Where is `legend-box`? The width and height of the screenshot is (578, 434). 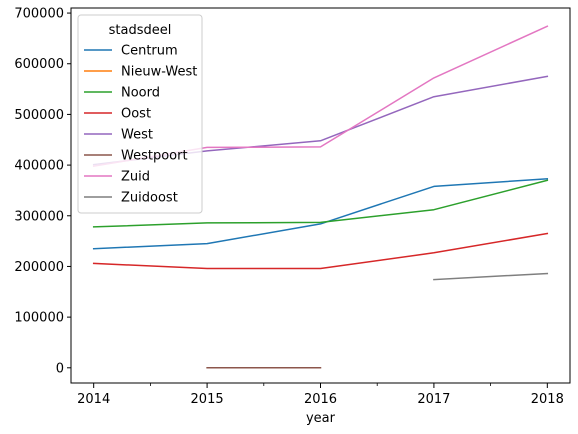 legend-box is located at coordinates (140, 114).